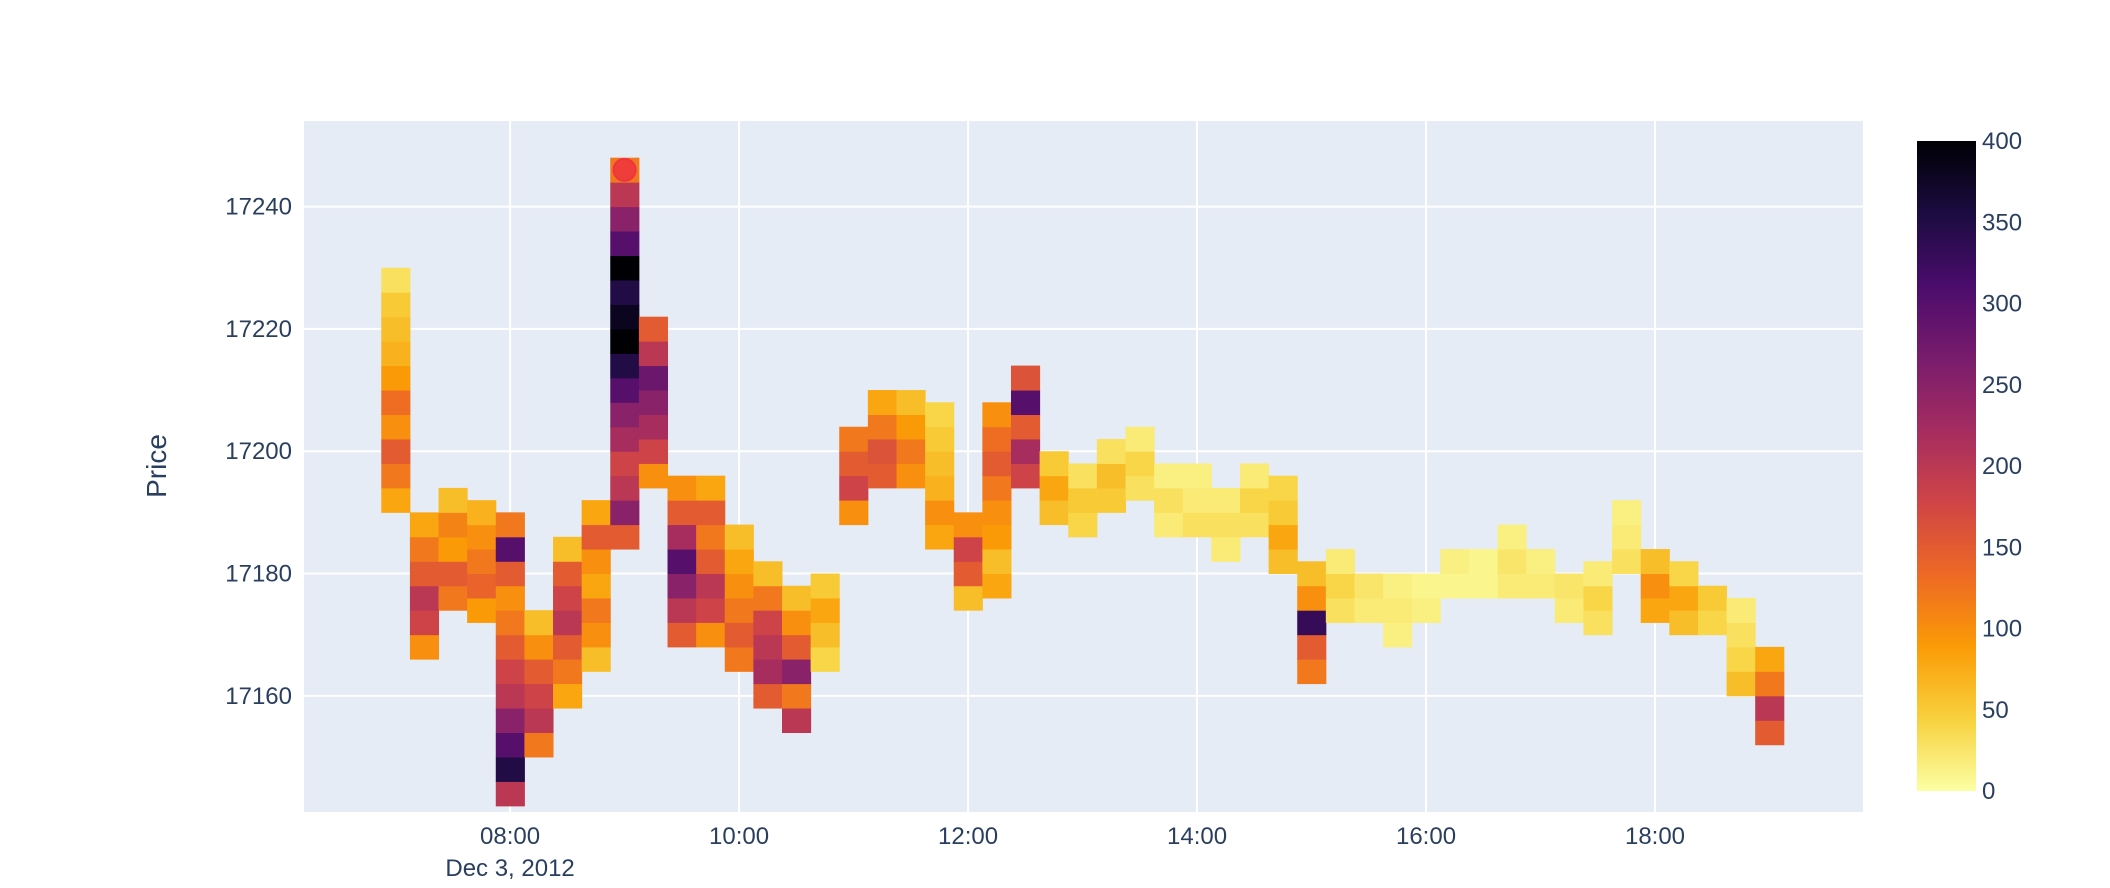  I want to click on x-tick-label: 14:00, so click(1197, 836).